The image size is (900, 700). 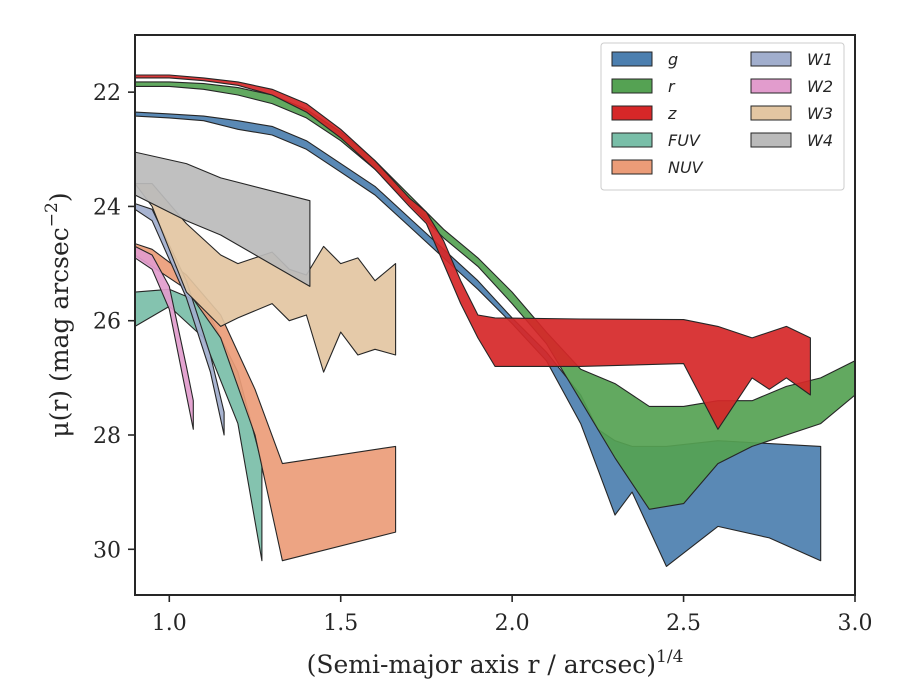 What do you see at coordinates (683, 623) in the screenshot?
I see `x-tick-label: 2.5` at bounding box center [683, 623].